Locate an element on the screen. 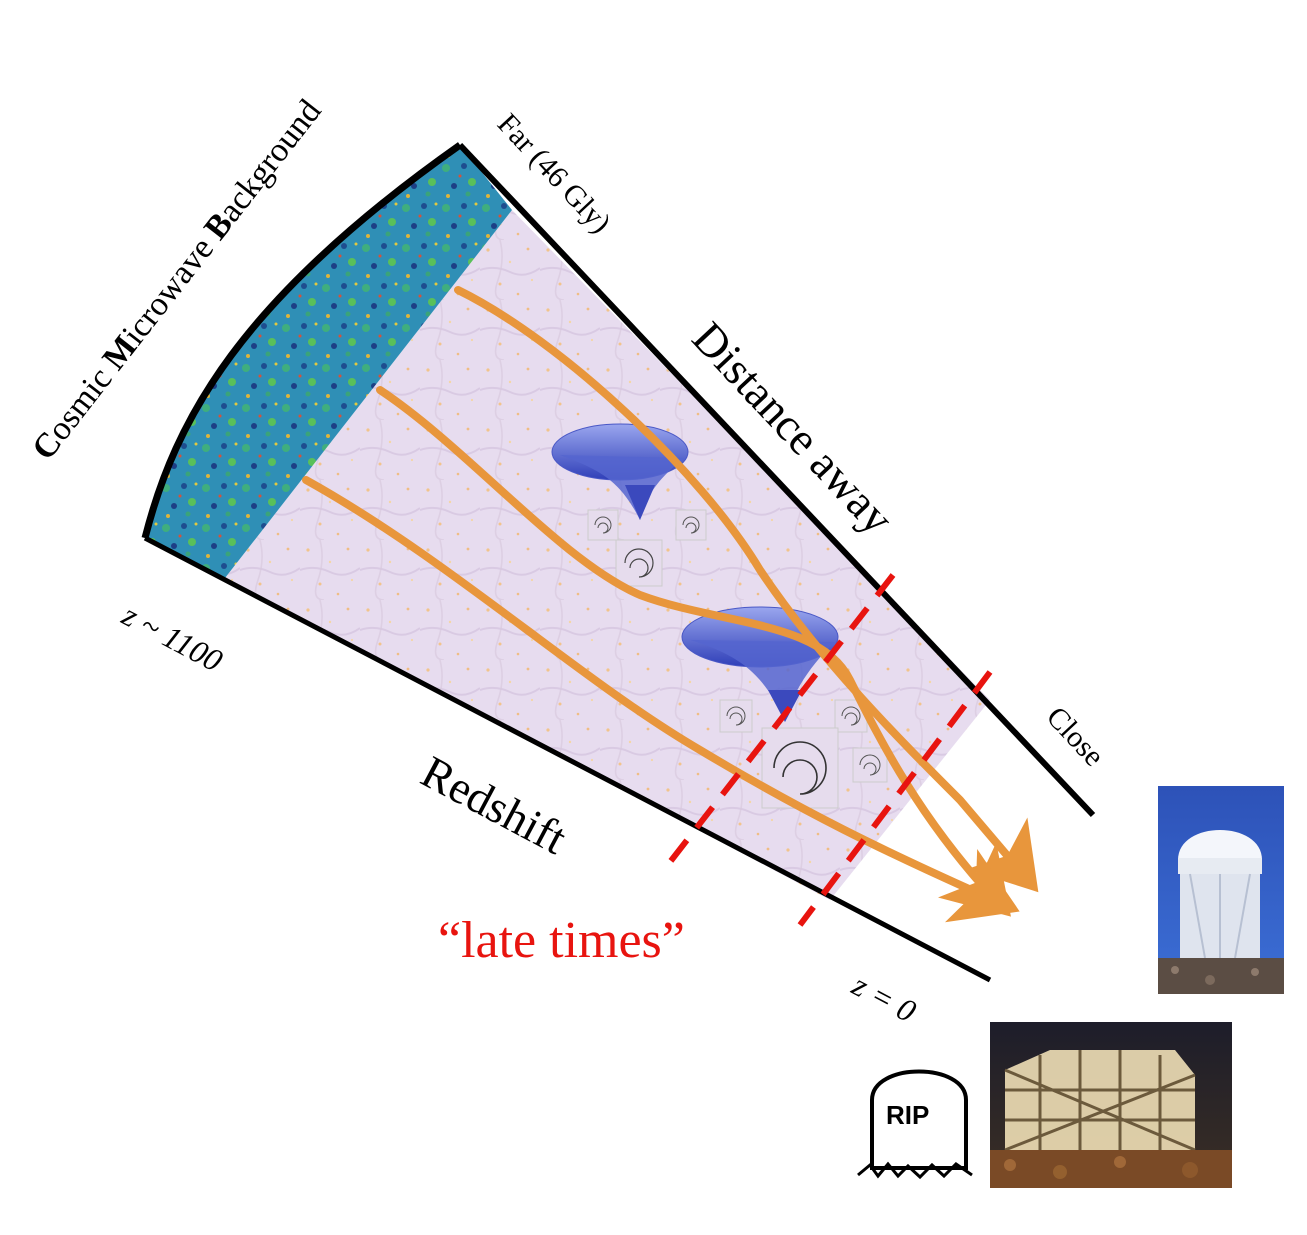 This screenshot has width=1307, height=1235. cmb-map-icon is located at coordinates (328, 361).